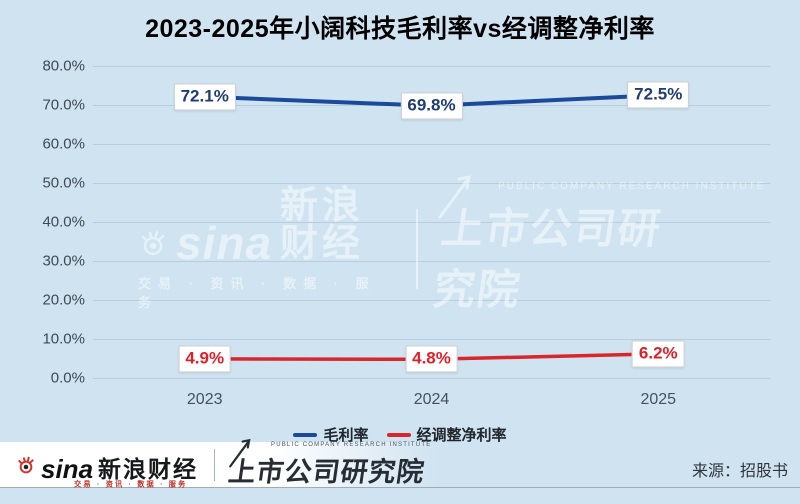 The image size is (800, 504). Describe the element at coordinates (63, 222) in the screenshot. I see `y-axis-label: 40.0%` at that location.